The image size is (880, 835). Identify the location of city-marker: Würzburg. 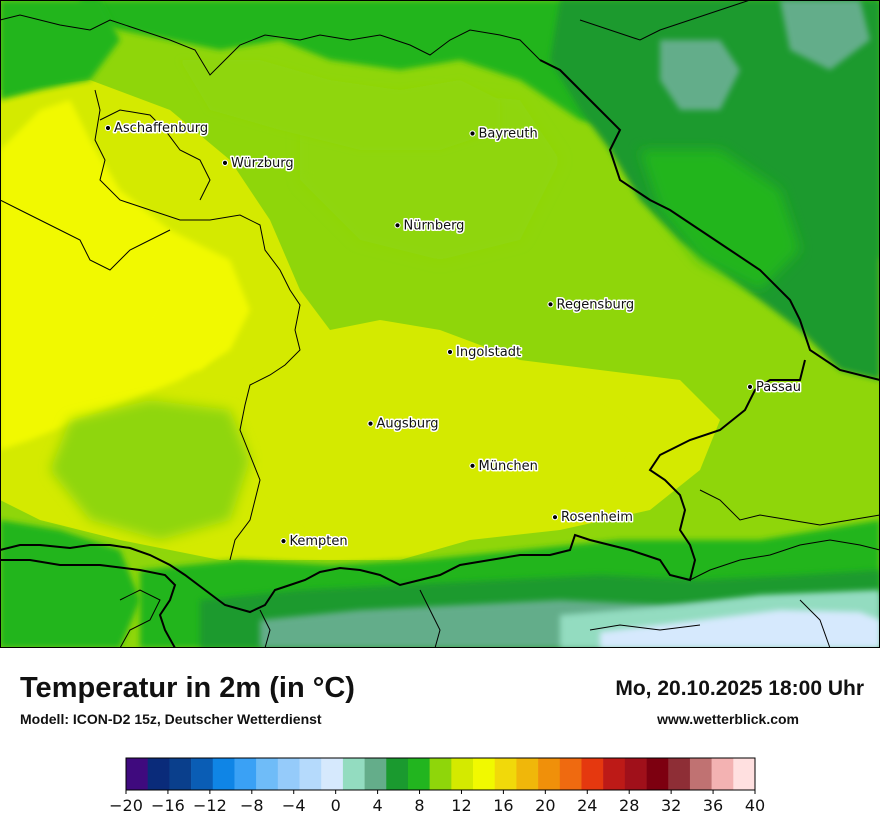
(258, 163).